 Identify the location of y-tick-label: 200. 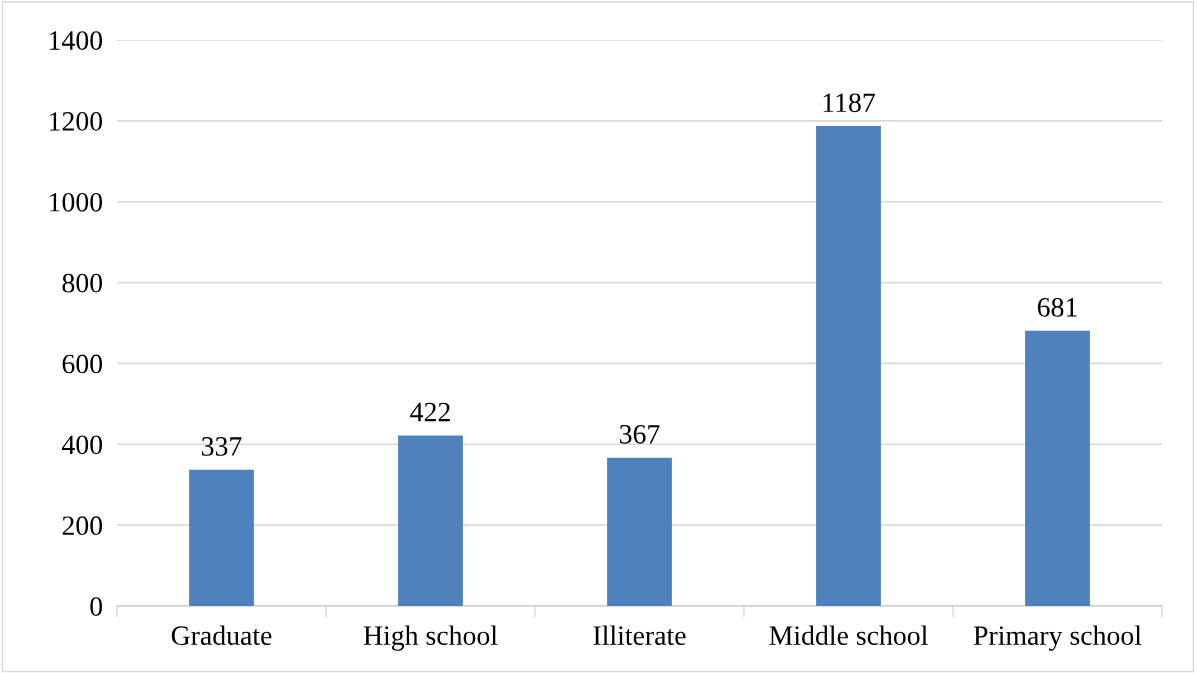
(82, 526).